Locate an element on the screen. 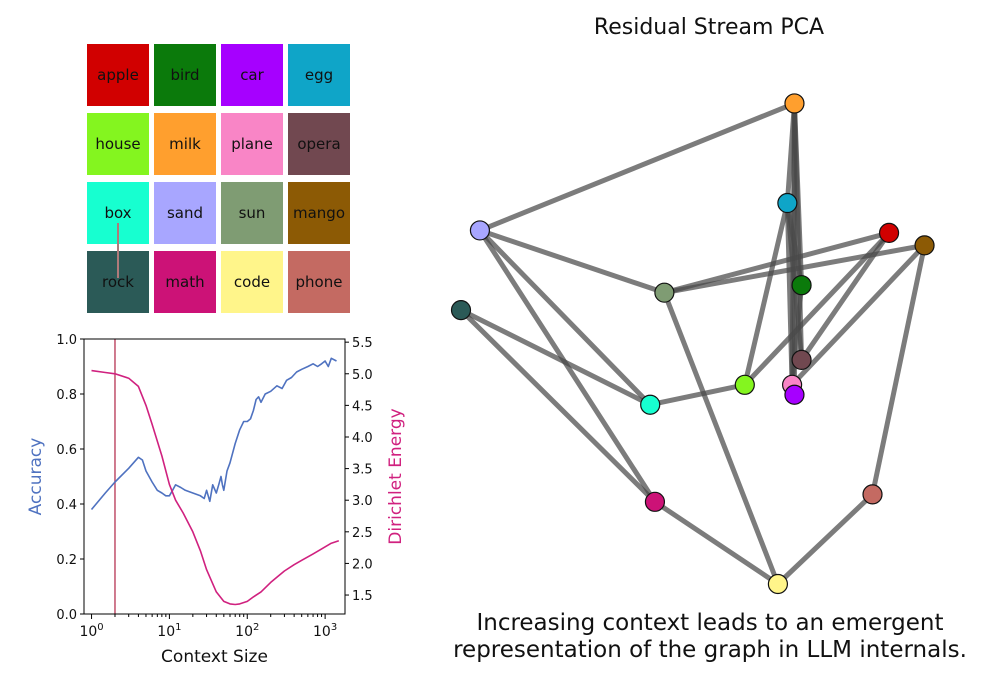 The image size is (1000, 689). grid-cell-plane: plane is located at coordinates (252, 144).